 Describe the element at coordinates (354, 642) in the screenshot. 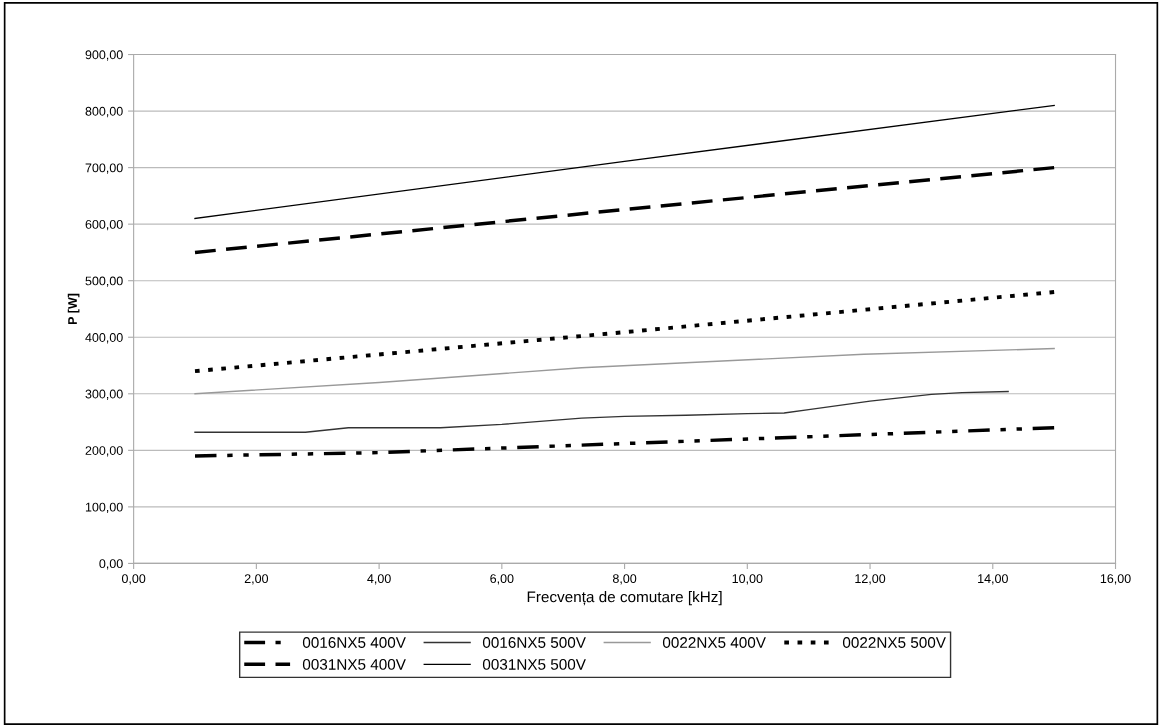

I see `legend-label: 0016NX5 400V` at that location.